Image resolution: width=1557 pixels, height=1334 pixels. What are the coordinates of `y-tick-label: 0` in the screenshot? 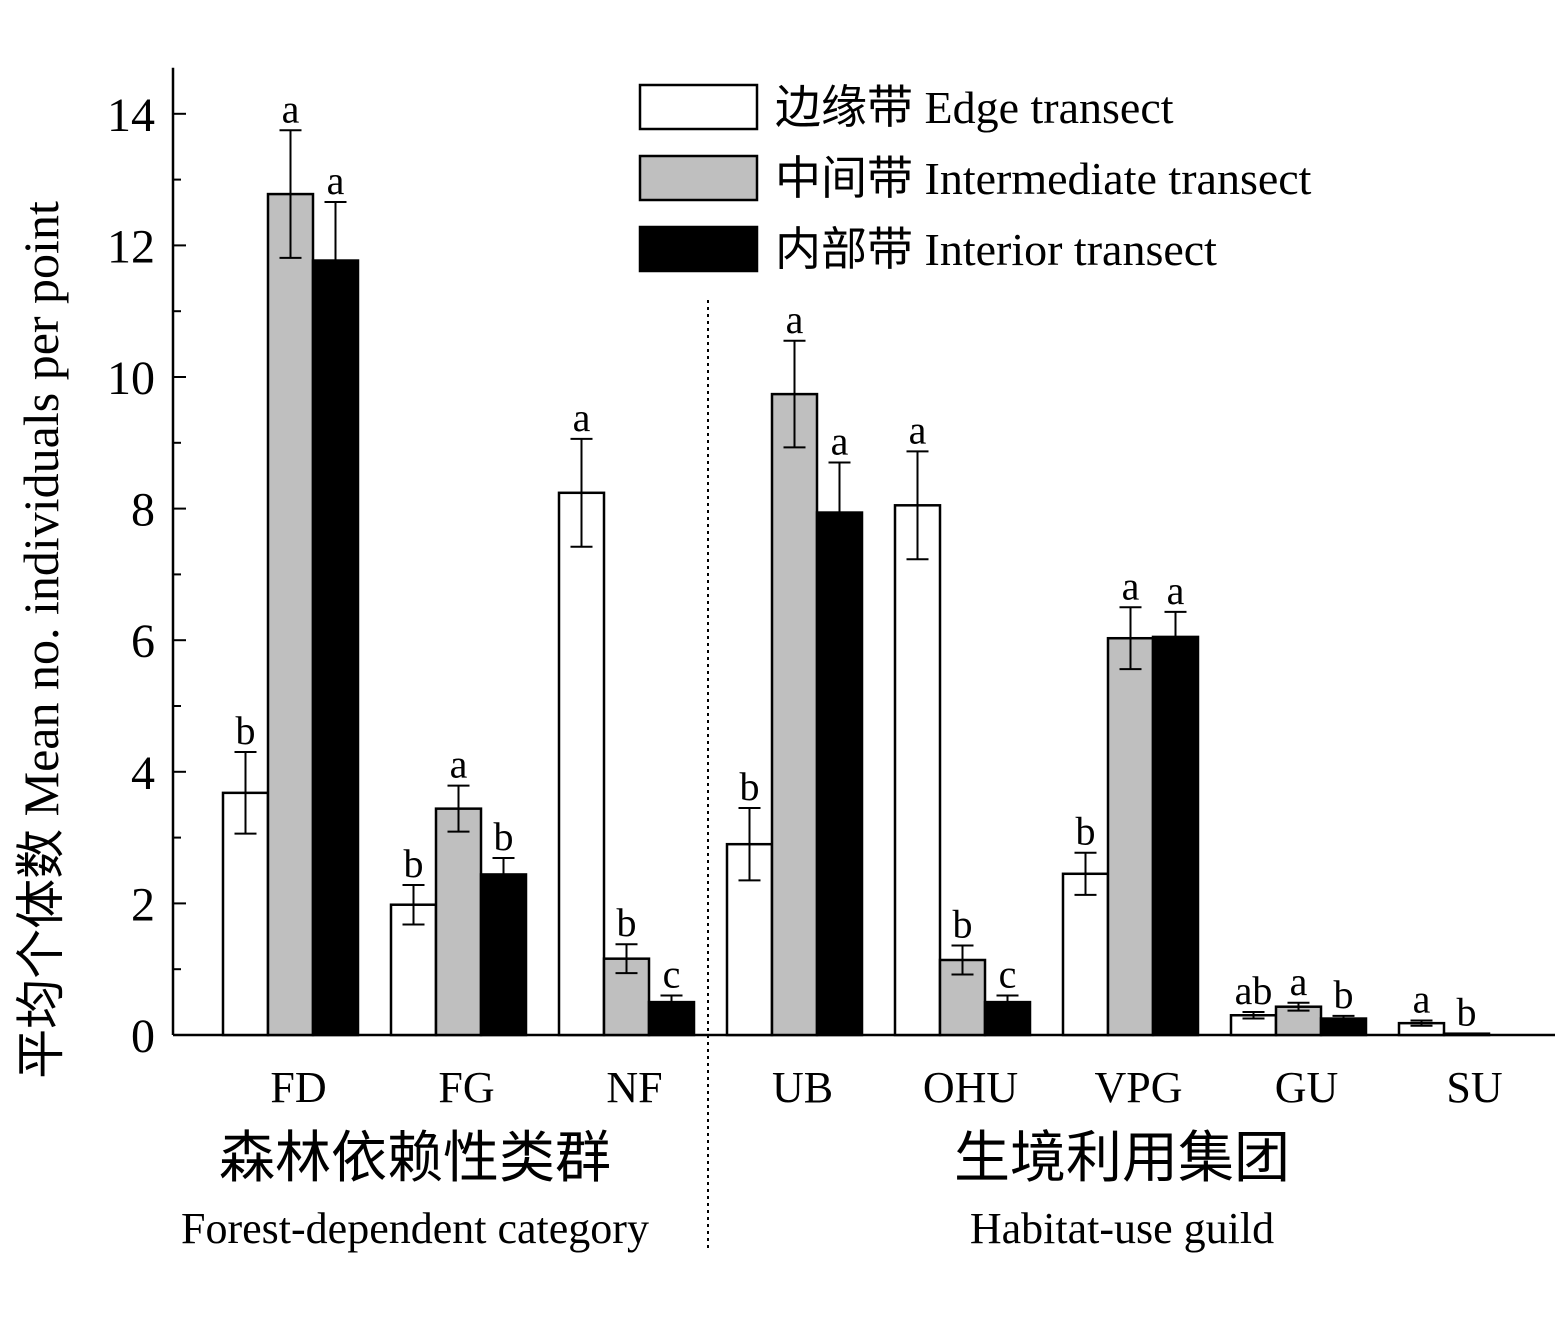 It's located at (143, 1036).